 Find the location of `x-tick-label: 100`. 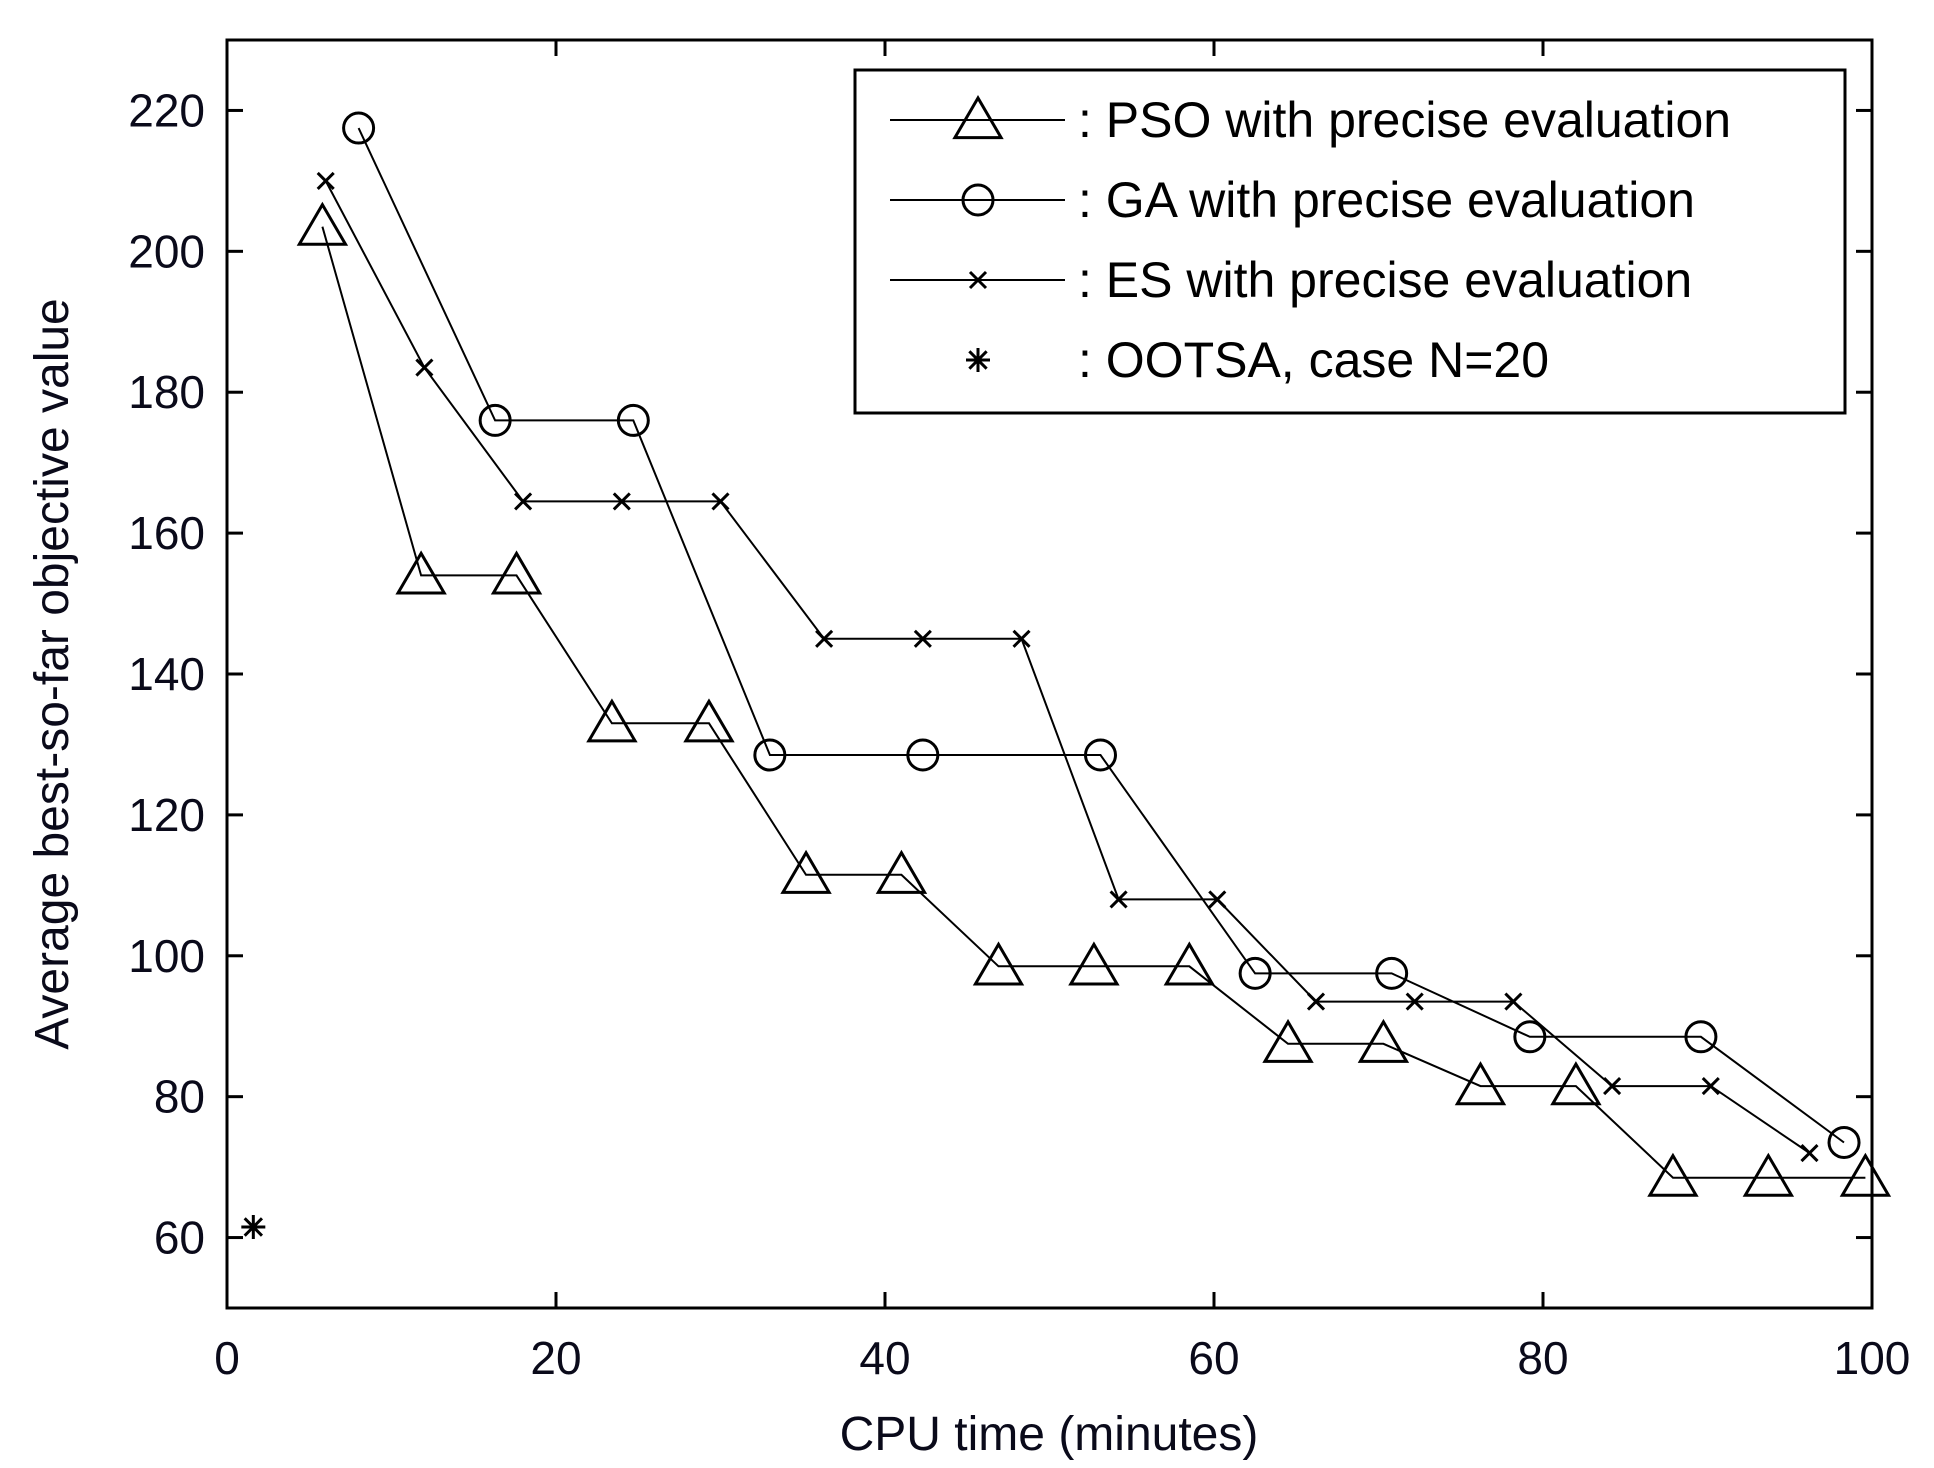

x-tick-label: 100 is located at coordinates (1872, 1358).